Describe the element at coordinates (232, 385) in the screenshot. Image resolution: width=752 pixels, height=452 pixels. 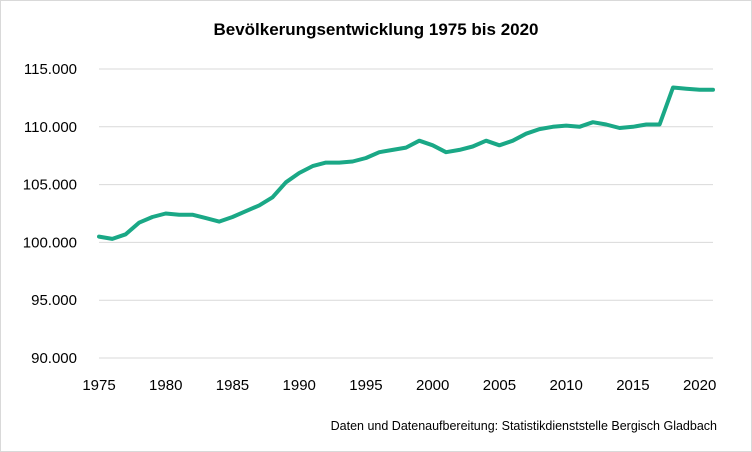
I see `x-tick-label: 1985` at that location.